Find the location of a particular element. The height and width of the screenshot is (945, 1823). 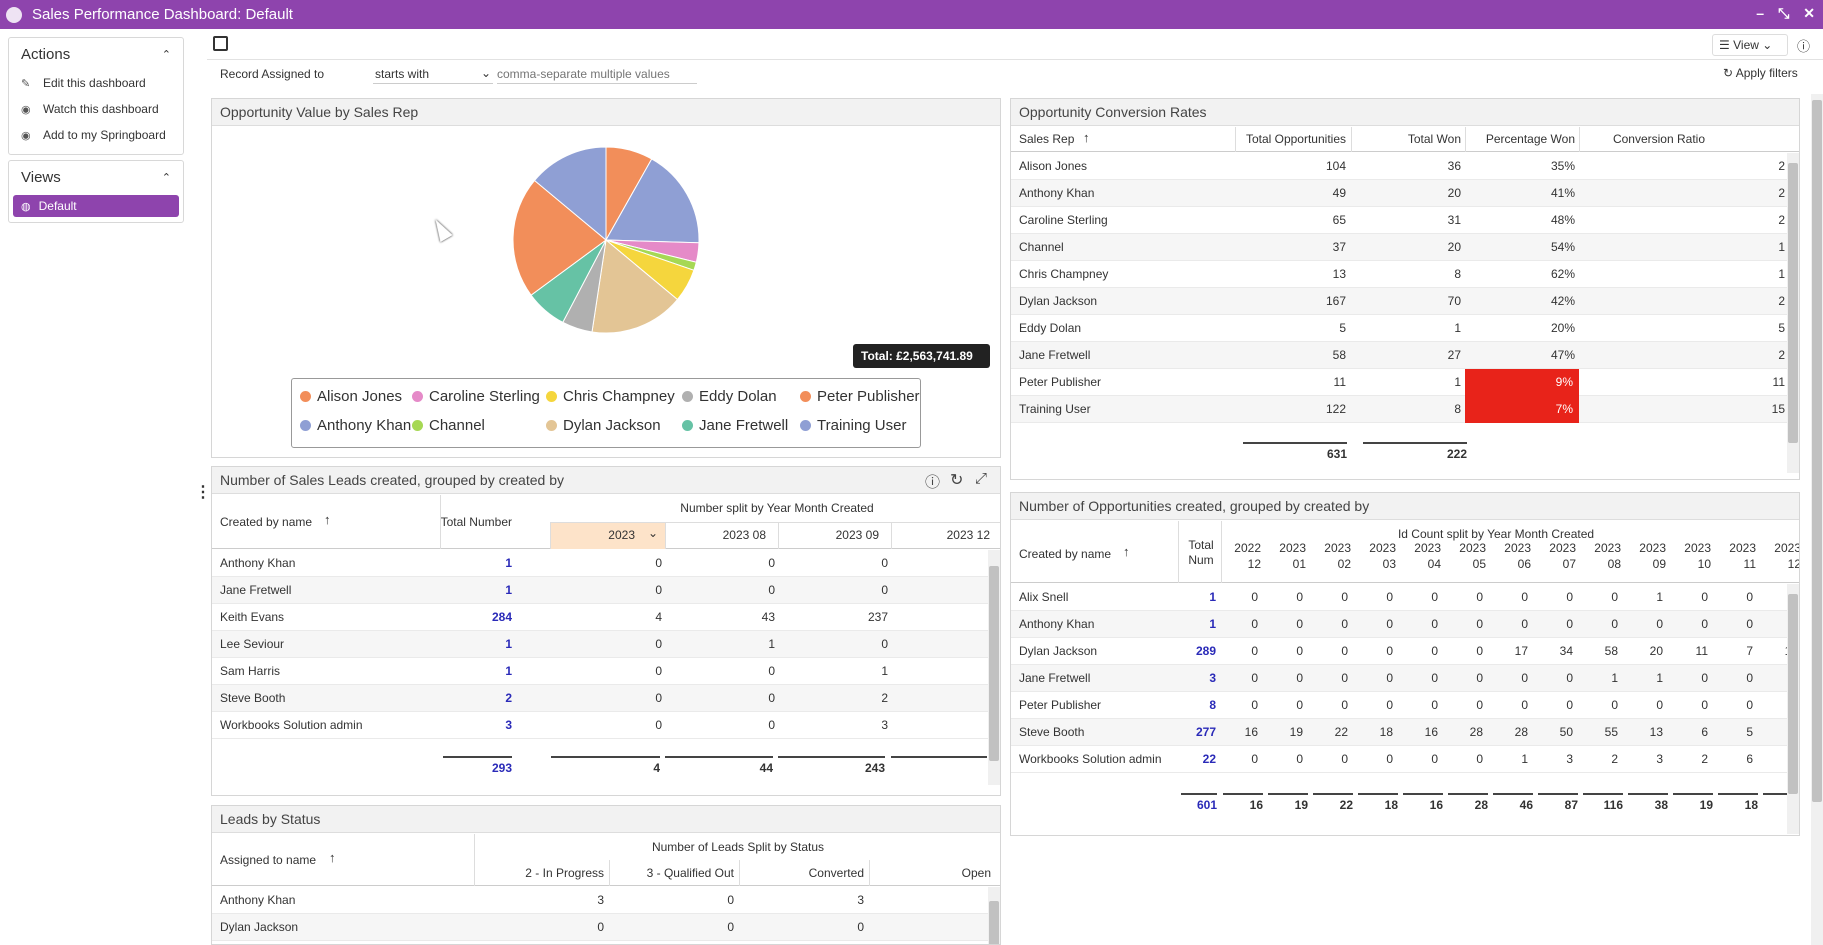

legend-item: Jane Fretwell is located at coordinates (735, 425).